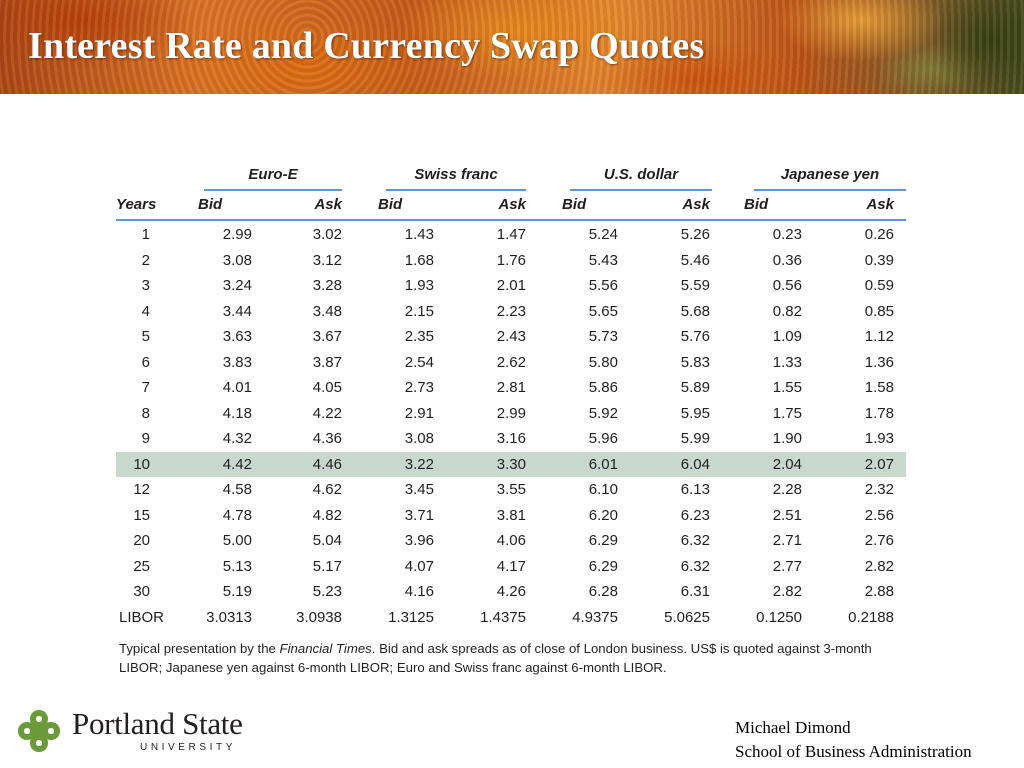 This screenshot has height=768, width=1024. I want to click on table-row: 10 4.42 4.46 3.22 3.30 6.01 6.04 2.04 2.07, so click(511, 464).